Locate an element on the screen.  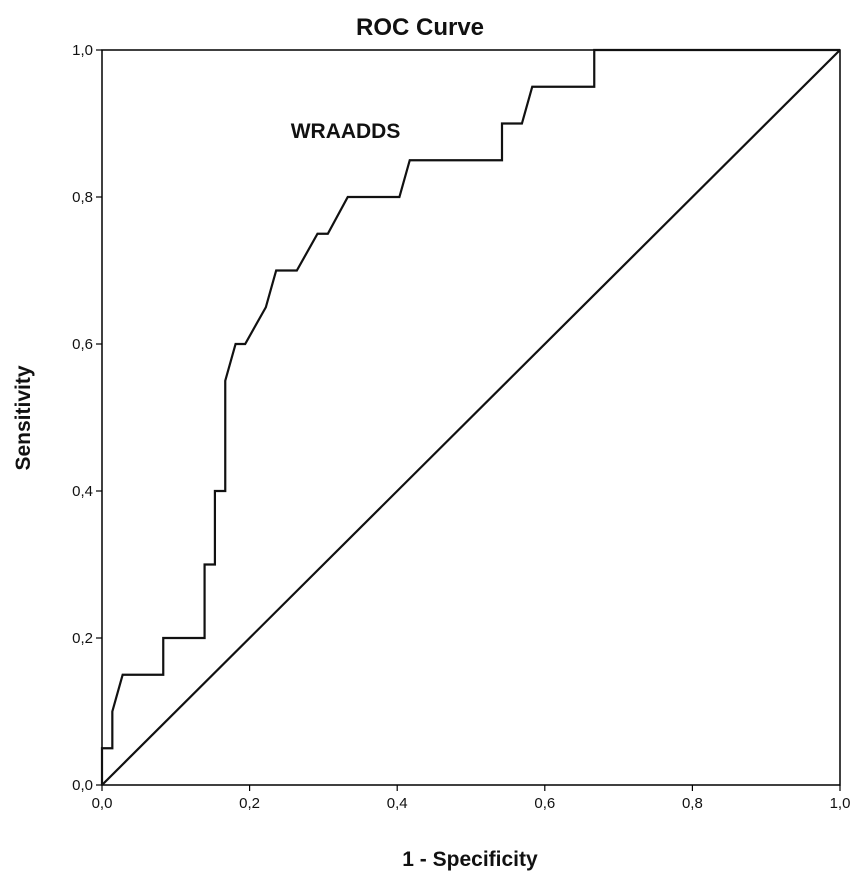
y-tick-label: 0,4 is located at coordinates (82, 491).